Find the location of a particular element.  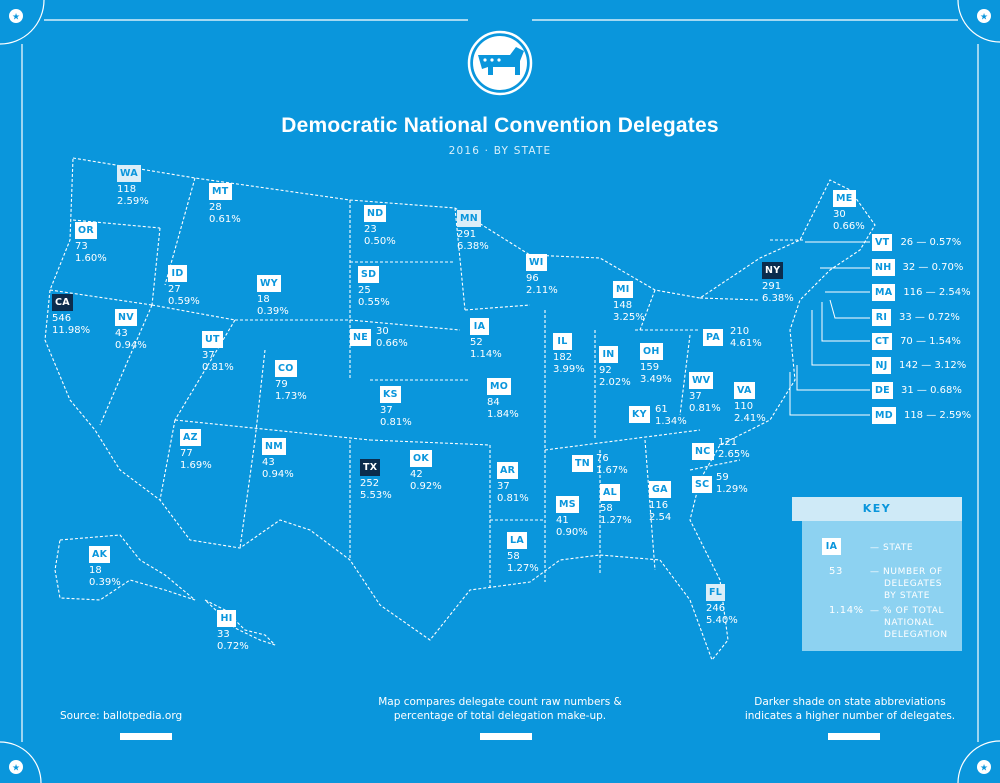

state-abbr: KS is located at coordinates (390, 394).